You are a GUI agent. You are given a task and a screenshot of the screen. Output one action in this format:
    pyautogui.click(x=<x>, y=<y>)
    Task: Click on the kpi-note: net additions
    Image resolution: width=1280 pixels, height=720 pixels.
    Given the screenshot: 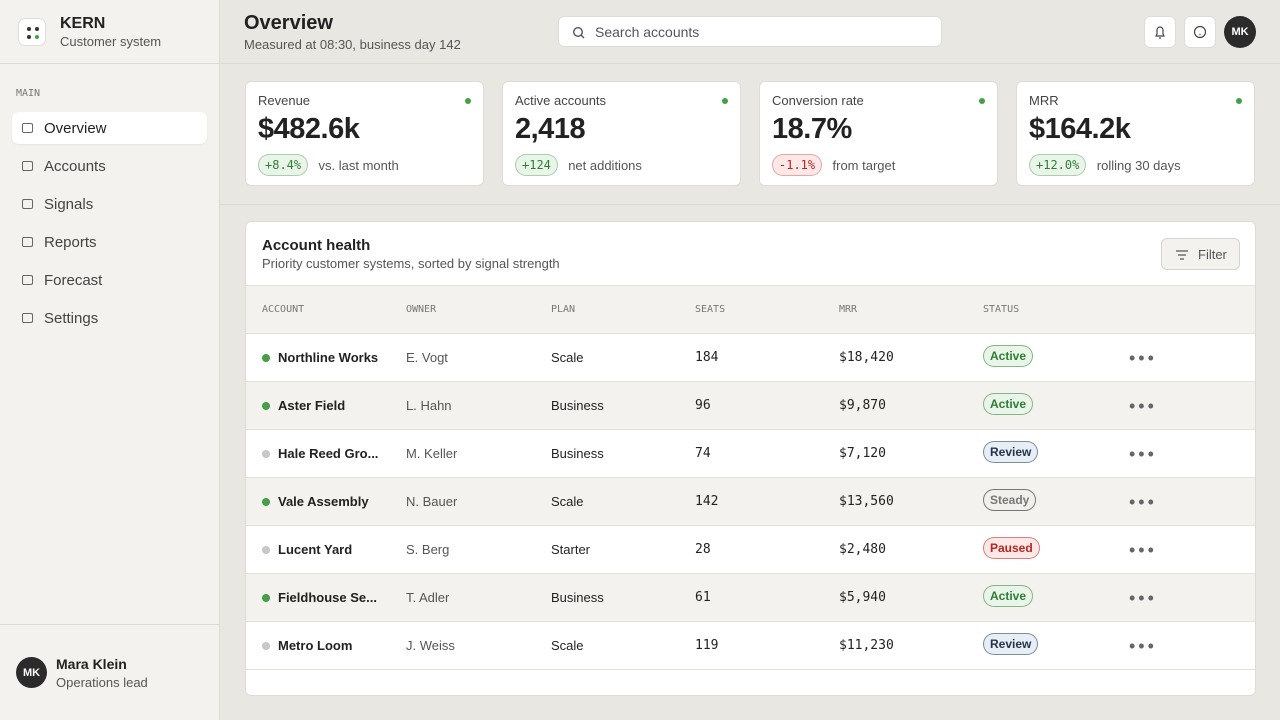 What is the action you would take?
    pyautogui.click(x=605, y=165)
    